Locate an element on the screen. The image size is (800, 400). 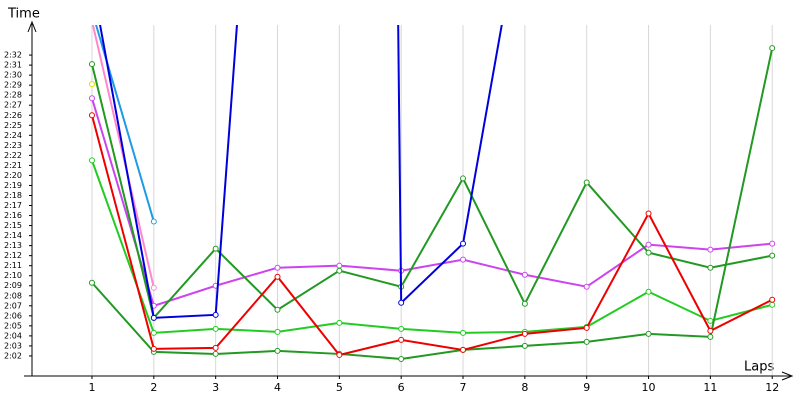
y-tick-label: 2:11 is located at coordinates (13, 265).